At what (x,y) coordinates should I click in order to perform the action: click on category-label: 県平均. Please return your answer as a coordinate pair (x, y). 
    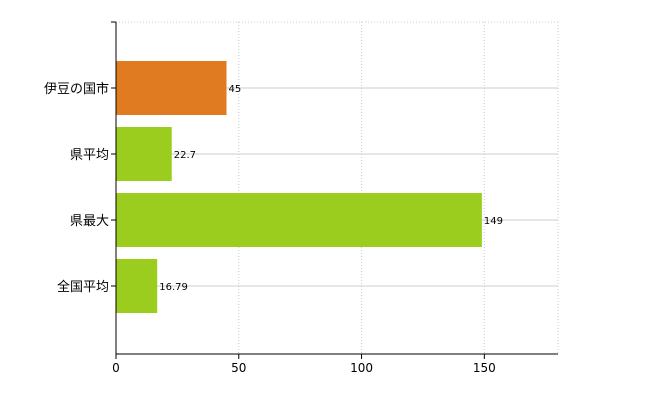
    Looking at the image, I should click on (89, 155).